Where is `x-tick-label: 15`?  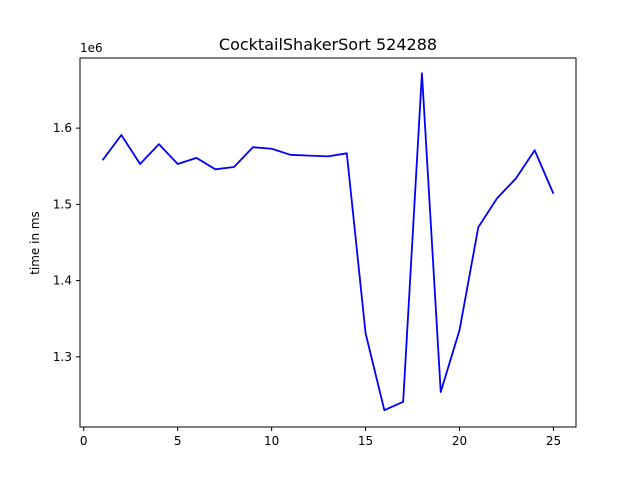 x-tick-label: 15 is located at coordinates (365, 441).